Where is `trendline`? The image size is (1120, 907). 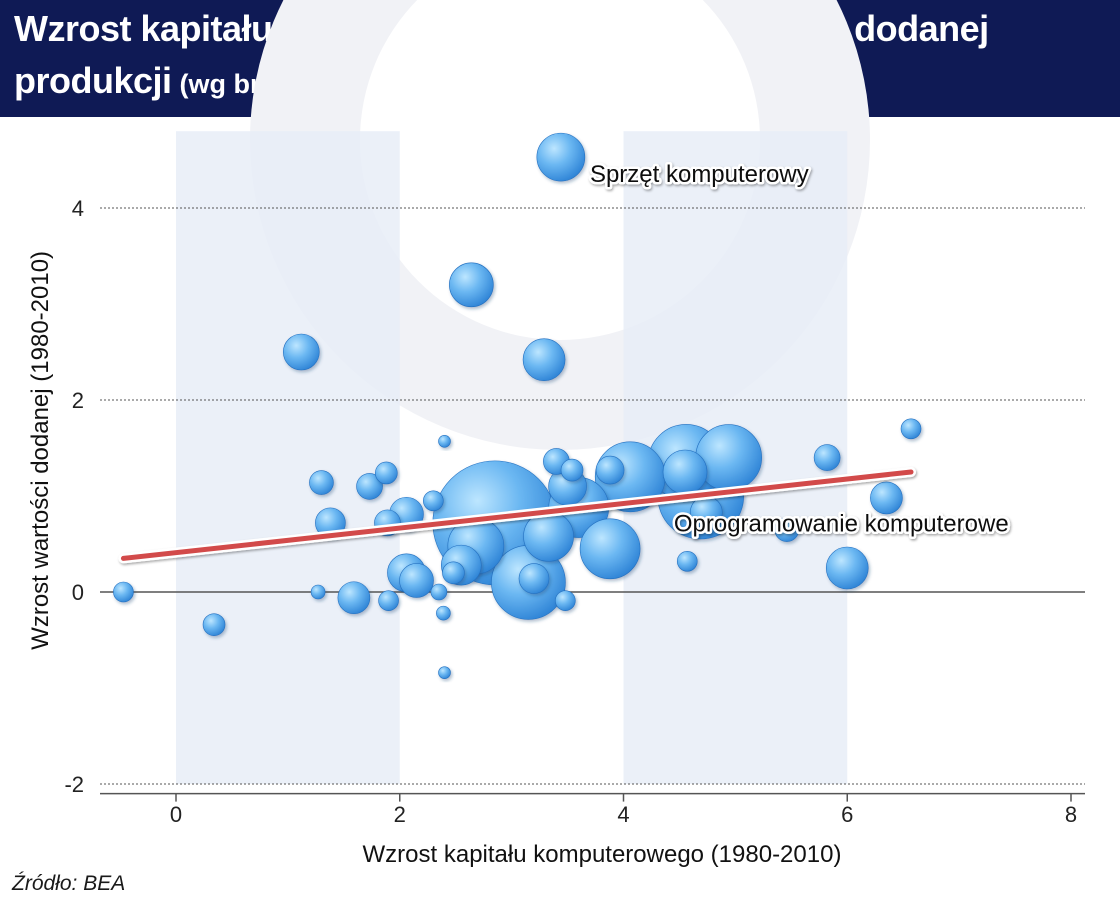
trendline is located at coordinates (517, 515).